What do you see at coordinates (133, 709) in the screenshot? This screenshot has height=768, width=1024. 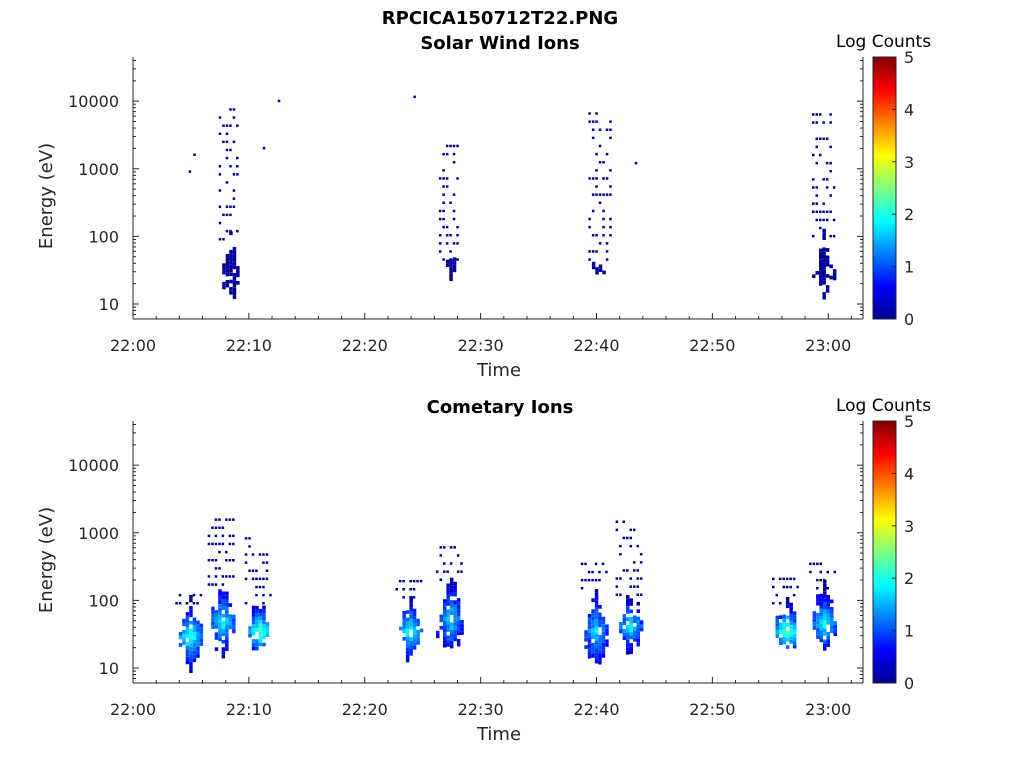 I see `x-tick-label: 22:00` at bounding box center [133, 709].